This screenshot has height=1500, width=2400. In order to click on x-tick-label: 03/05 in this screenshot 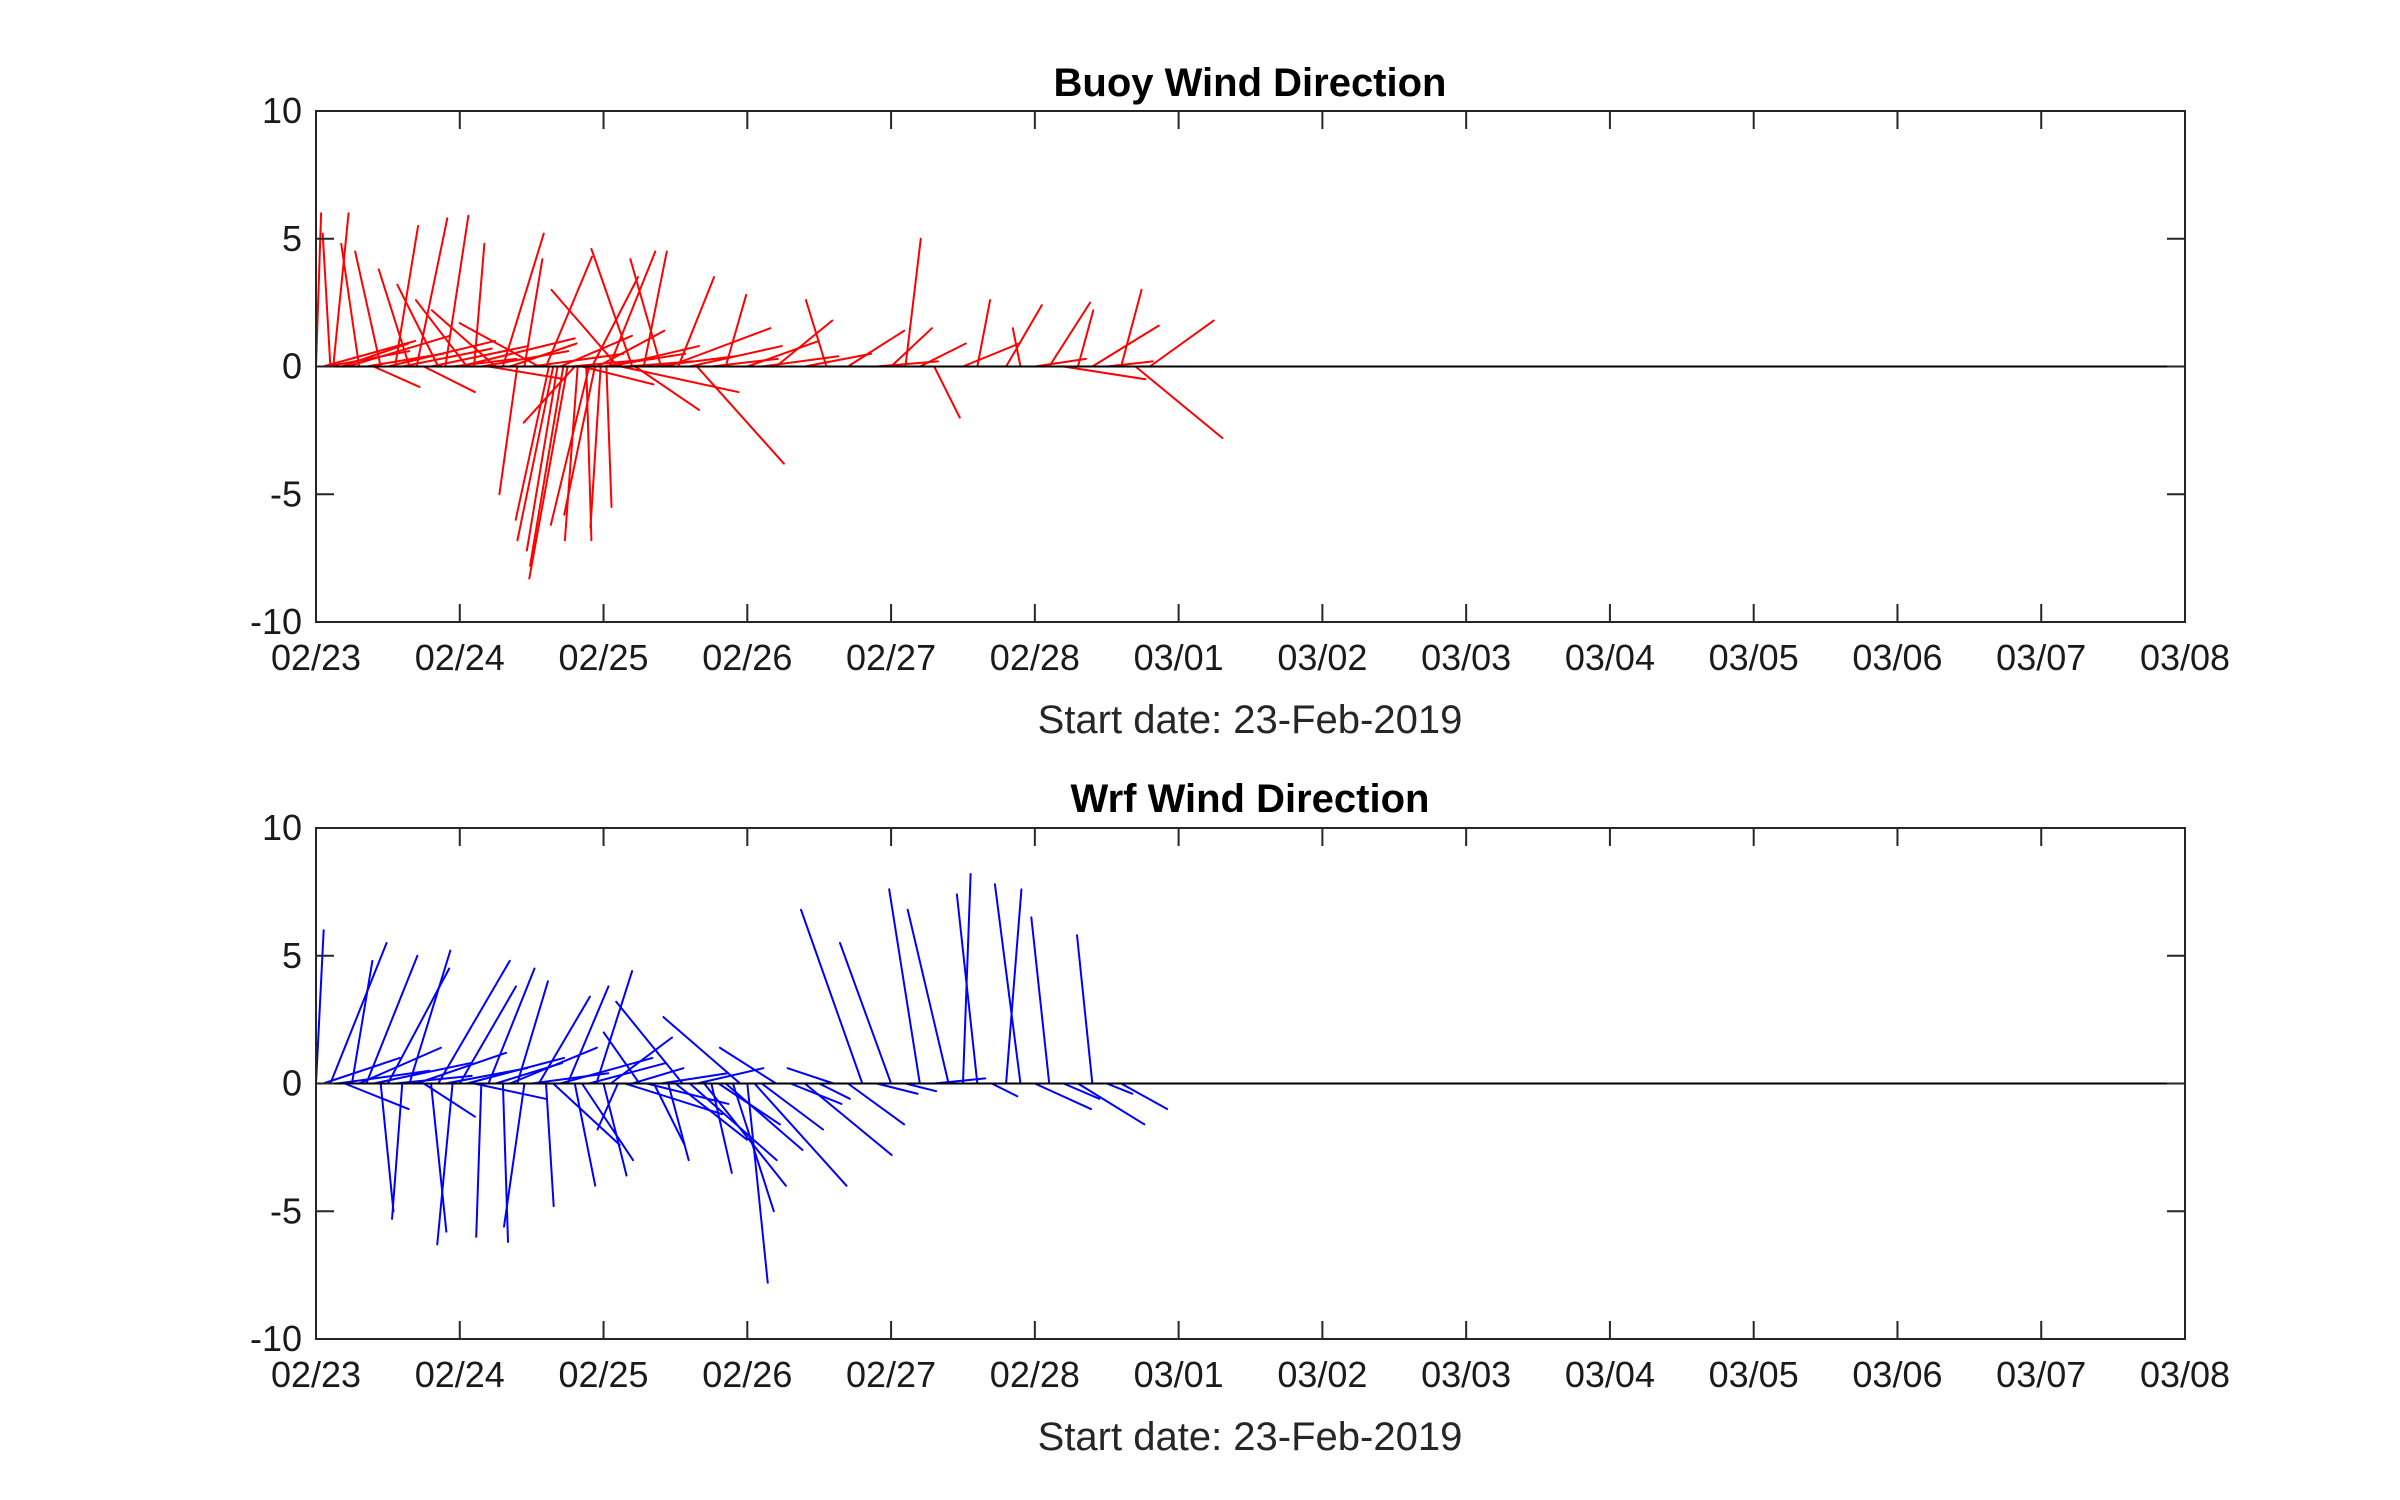, I will do `click(1754, 1374)`.